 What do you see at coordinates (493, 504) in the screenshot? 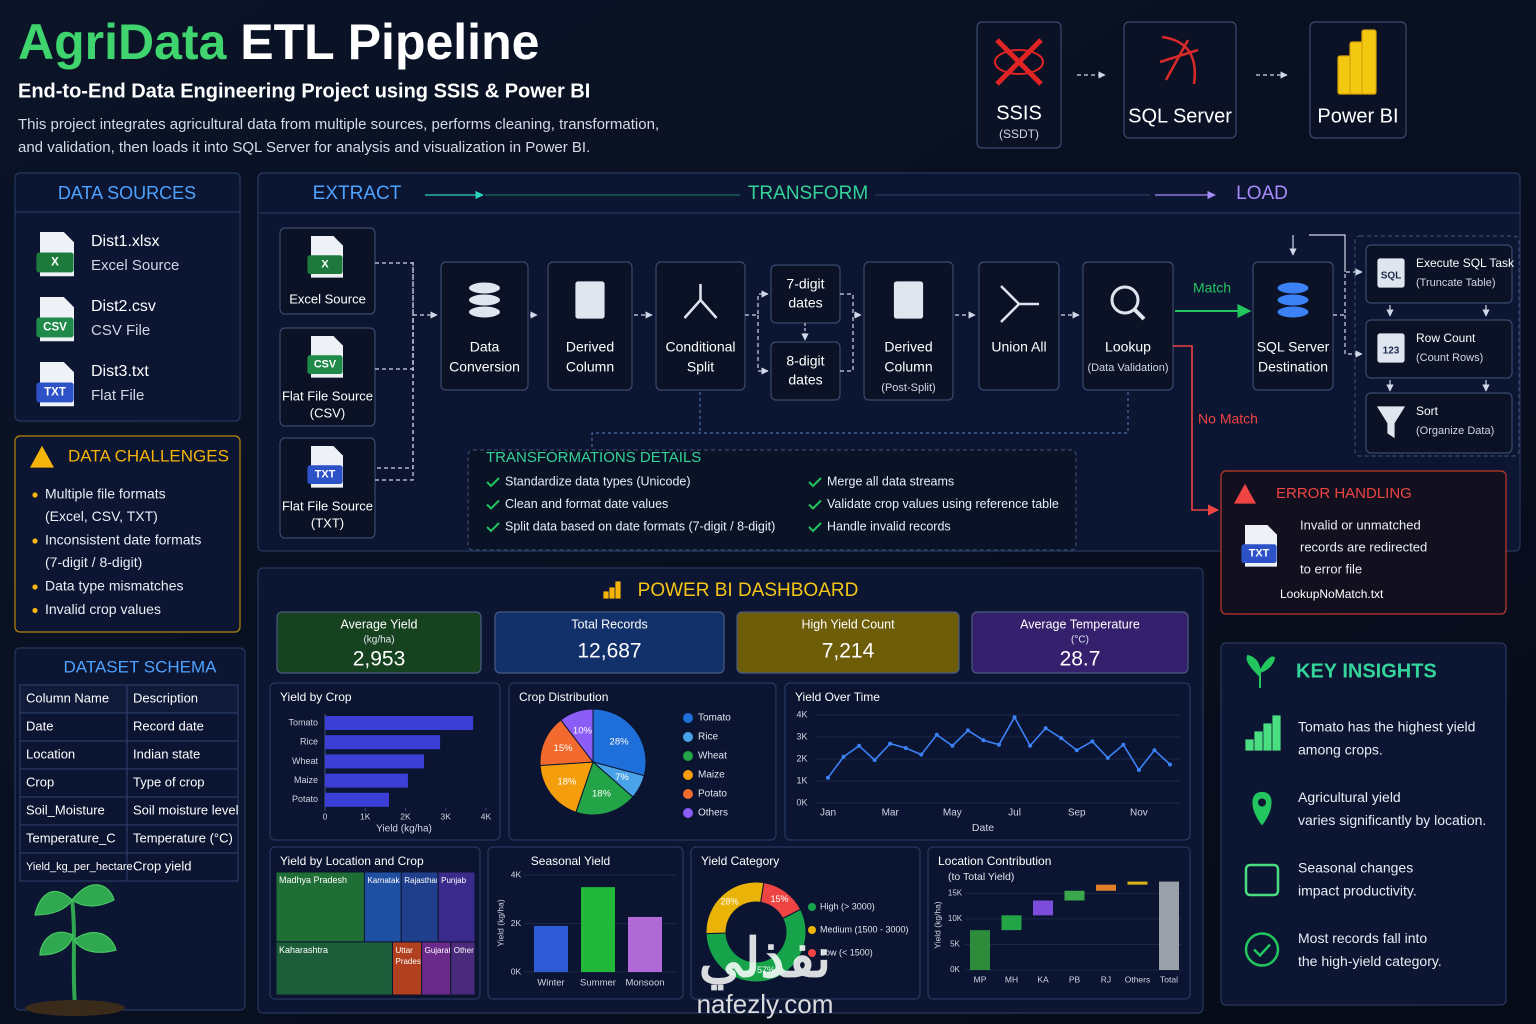
I see `check-icon` at bounding box center [493, 504].